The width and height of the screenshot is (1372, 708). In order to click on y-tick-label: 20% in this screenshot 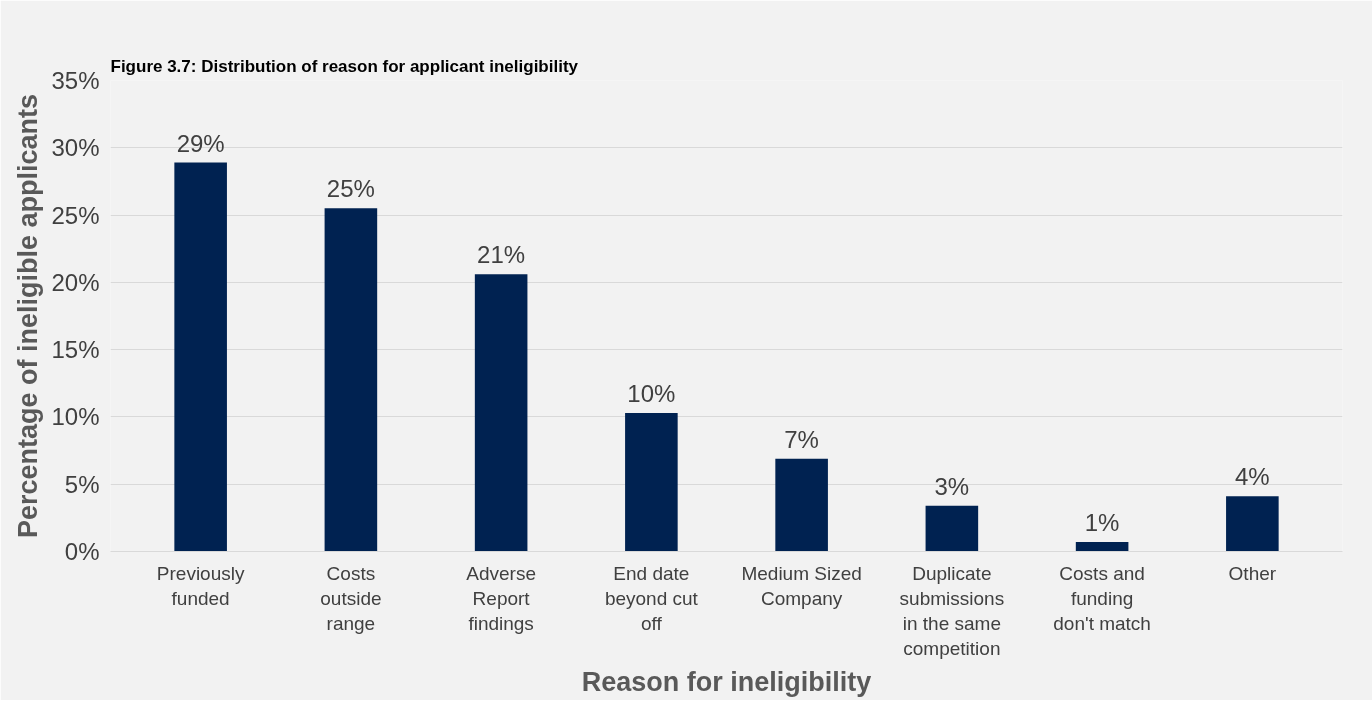, I will do `click(75, 282)`.